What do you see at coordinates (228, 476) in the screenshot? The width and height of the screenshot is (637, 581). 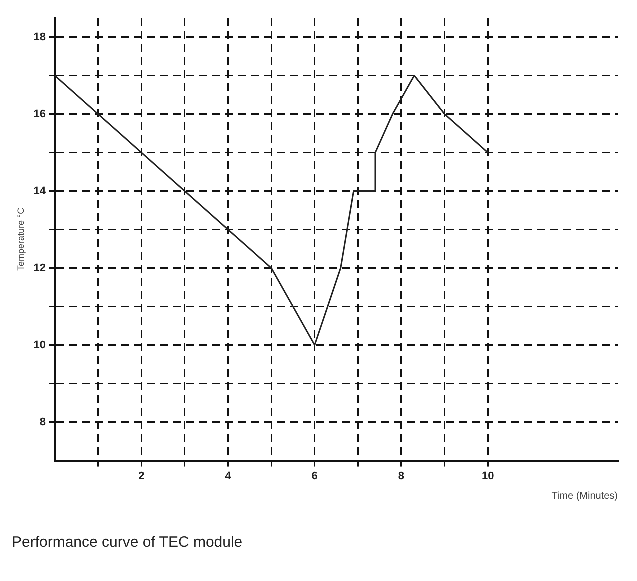 I see `x-tick-label: 4` at bounding box center [228, 476].